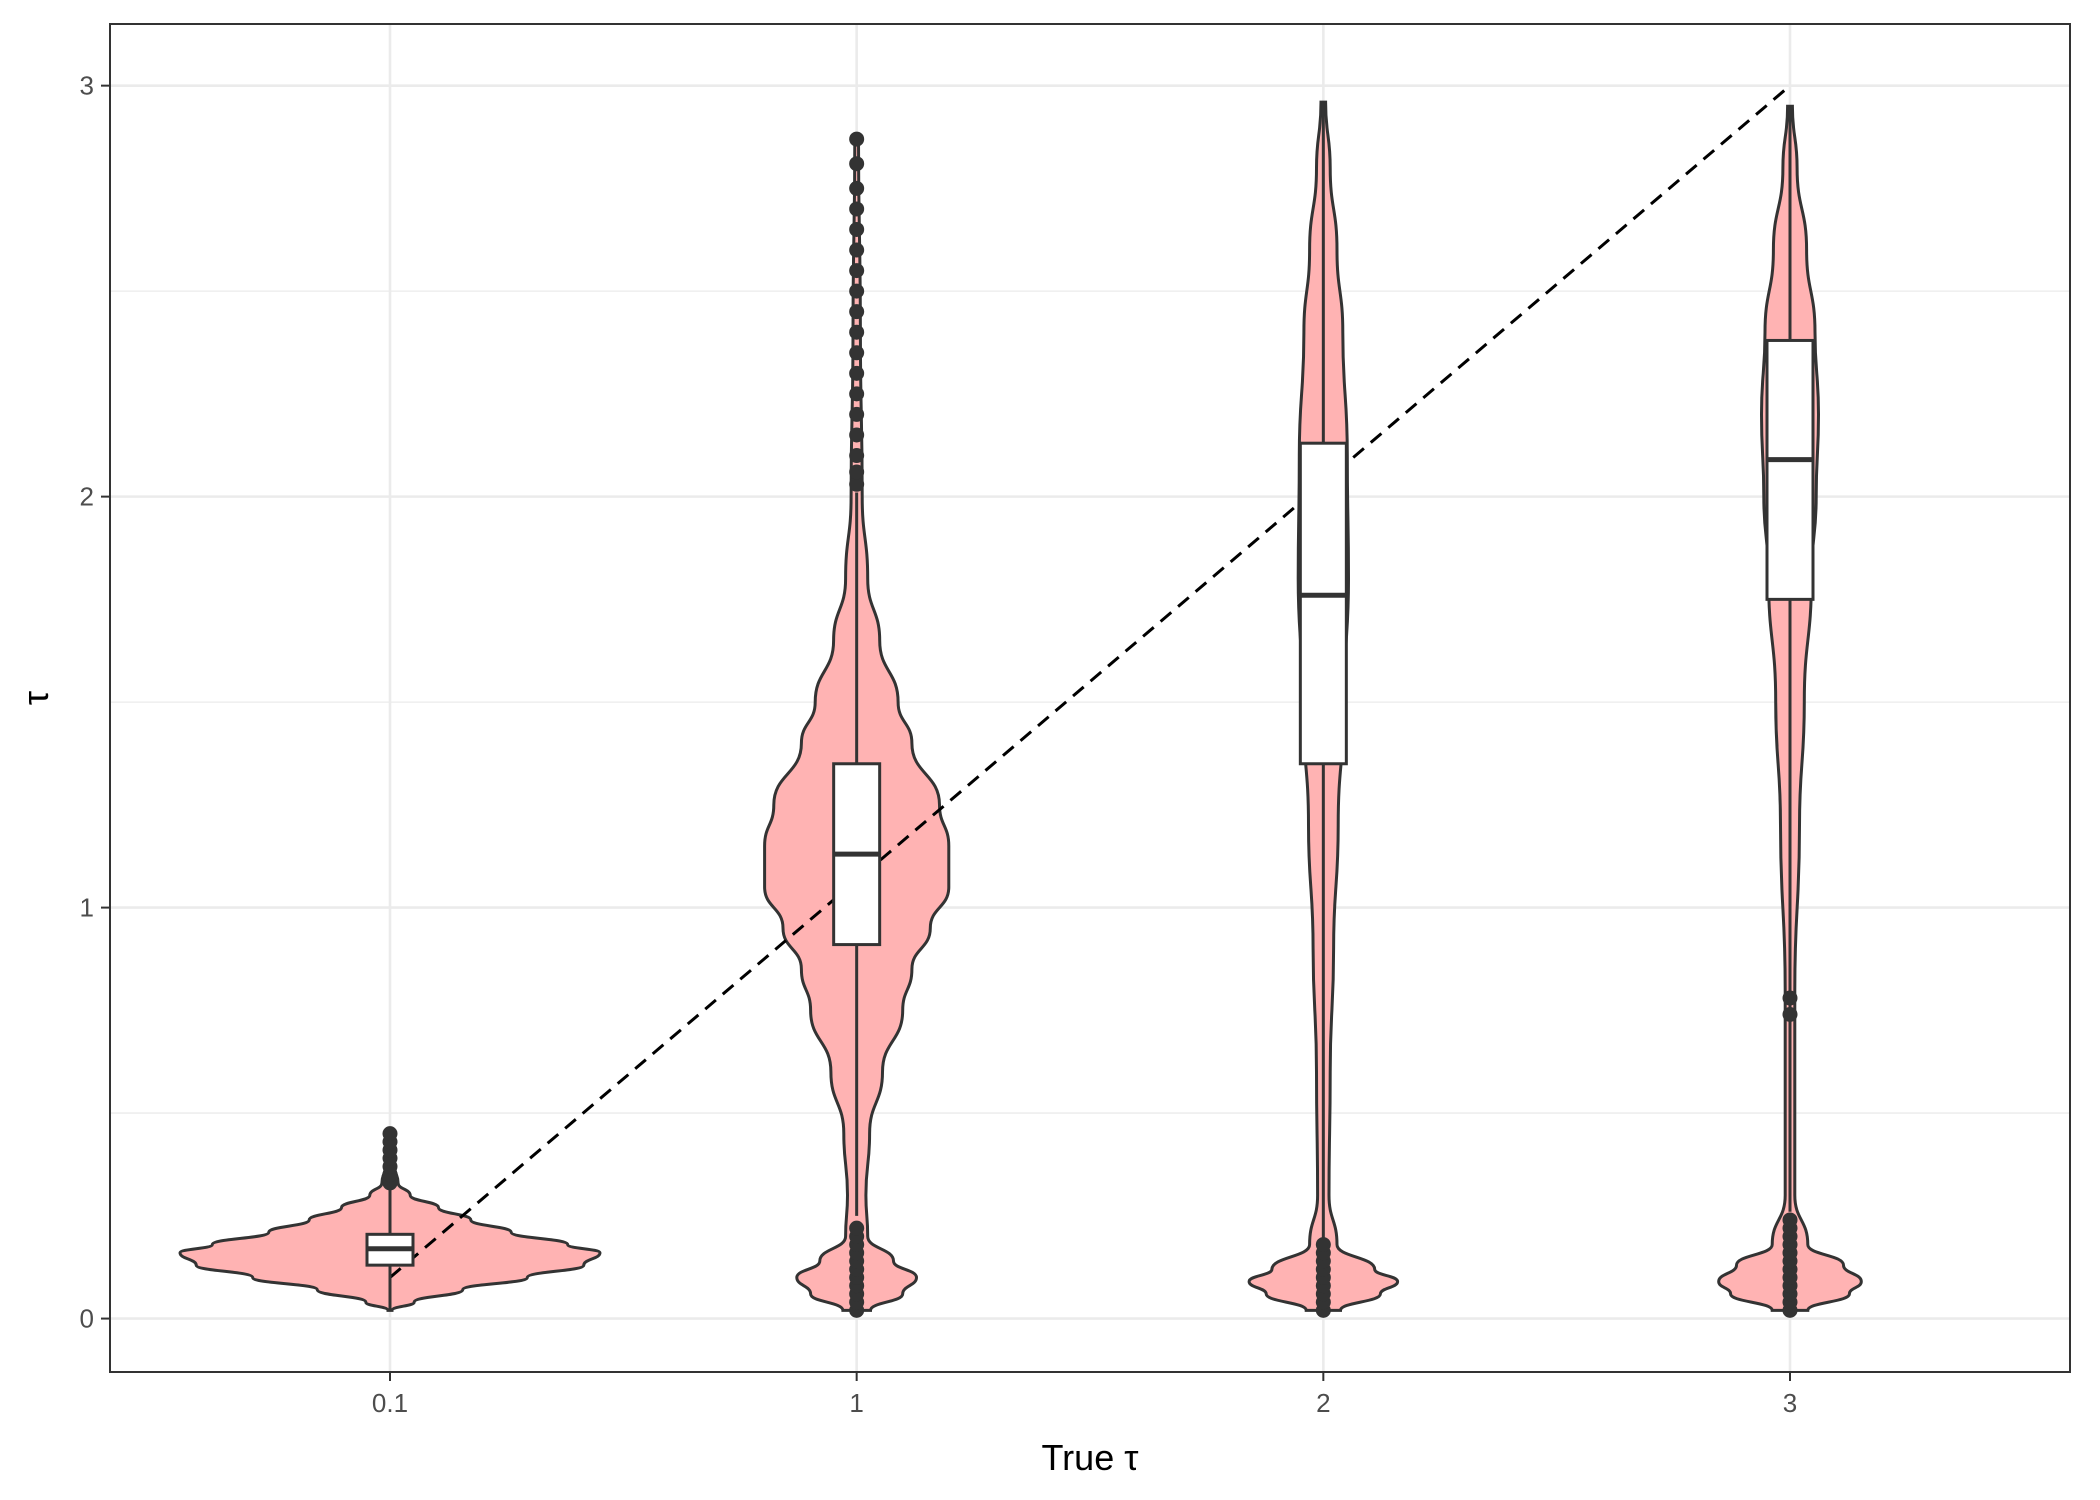 The image size is (2100, 1500). Describe the element at coordinates (390, 1403) in the screenshot. I see `x-tick-label: 0.1` at that location.